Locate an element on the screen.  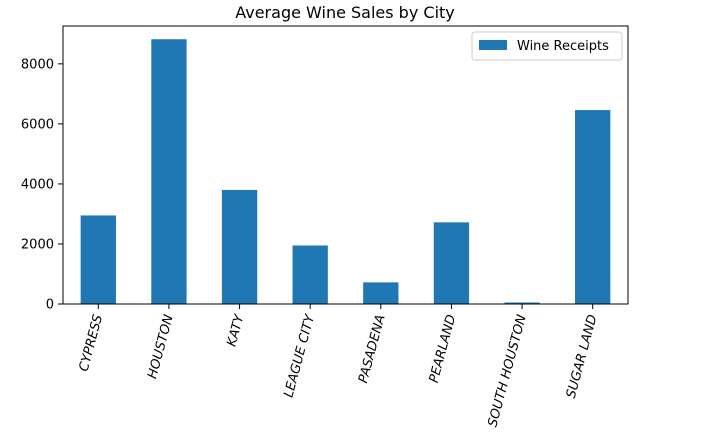
legend-label-wine-receipts: Wine Receipts is located at coordinates (563, 46).